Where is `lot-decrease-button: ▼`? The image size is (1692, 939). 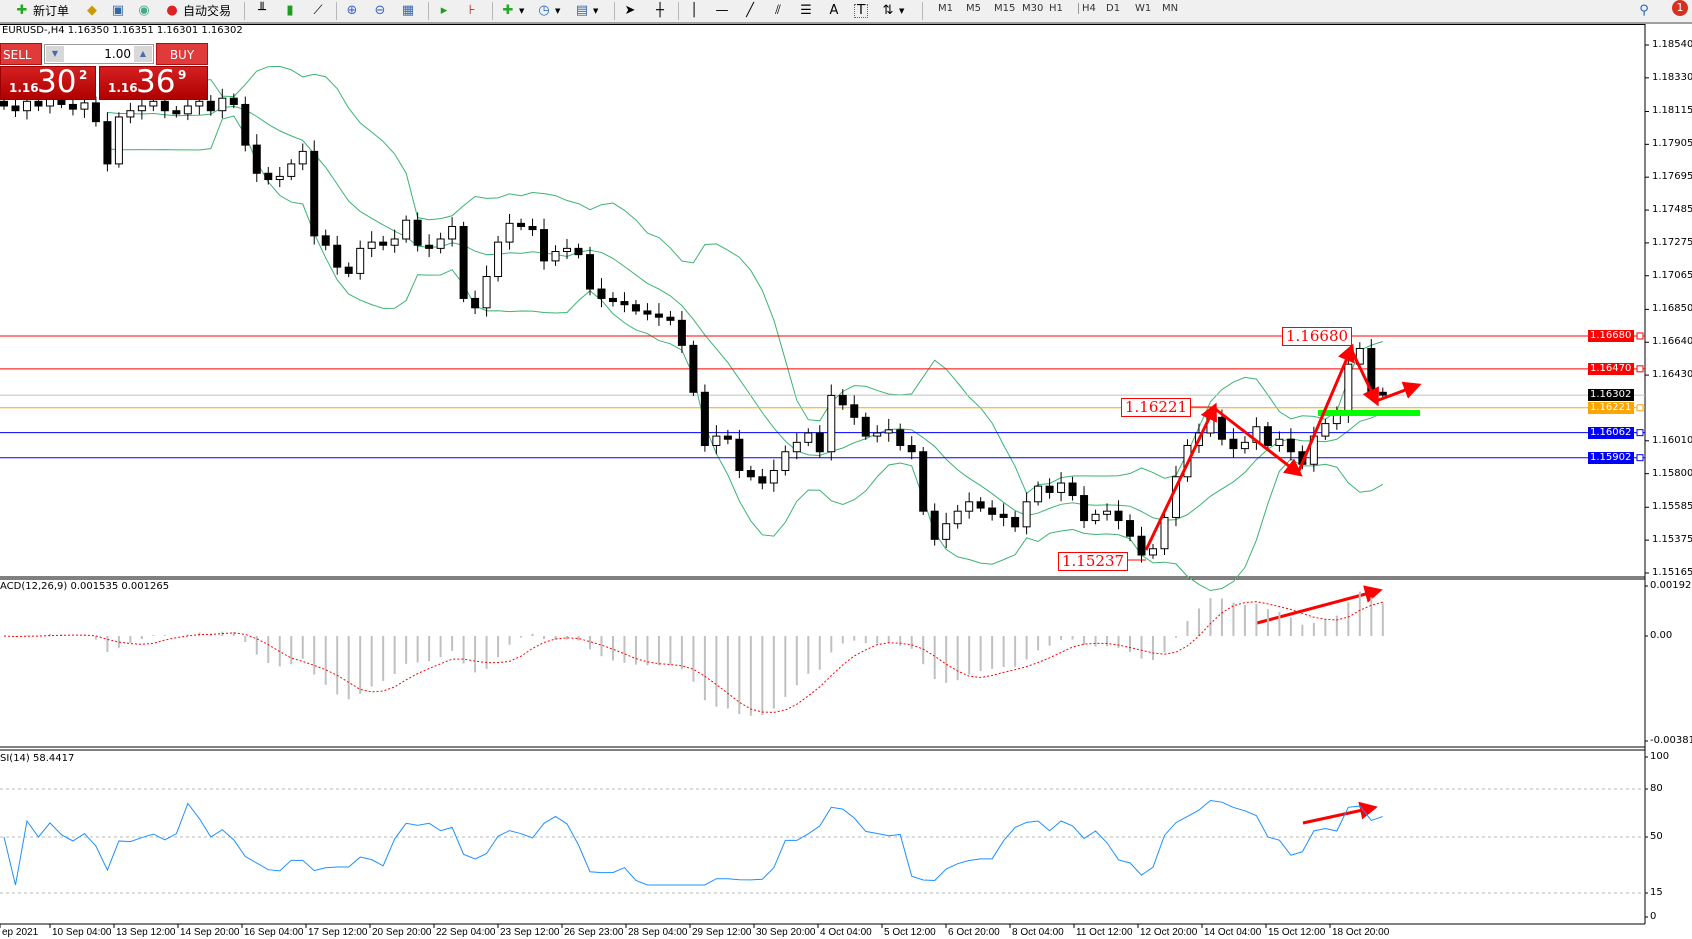 lot-decrease-button: ▼ is located at coordinates (55, 54).